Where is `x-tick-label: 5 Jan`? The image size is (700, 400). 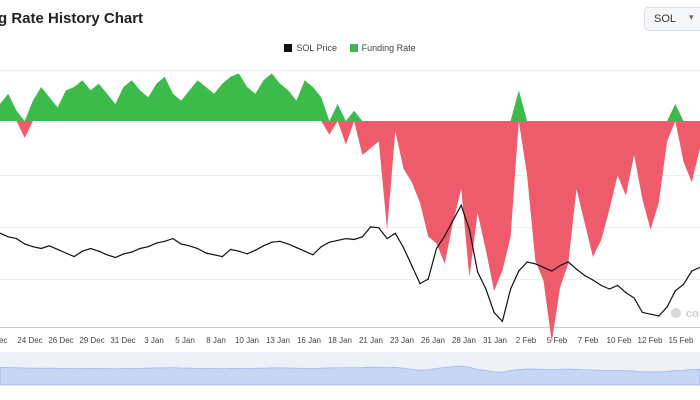
x-tick-label: 5 Jan is located at coordinates (185, 340).